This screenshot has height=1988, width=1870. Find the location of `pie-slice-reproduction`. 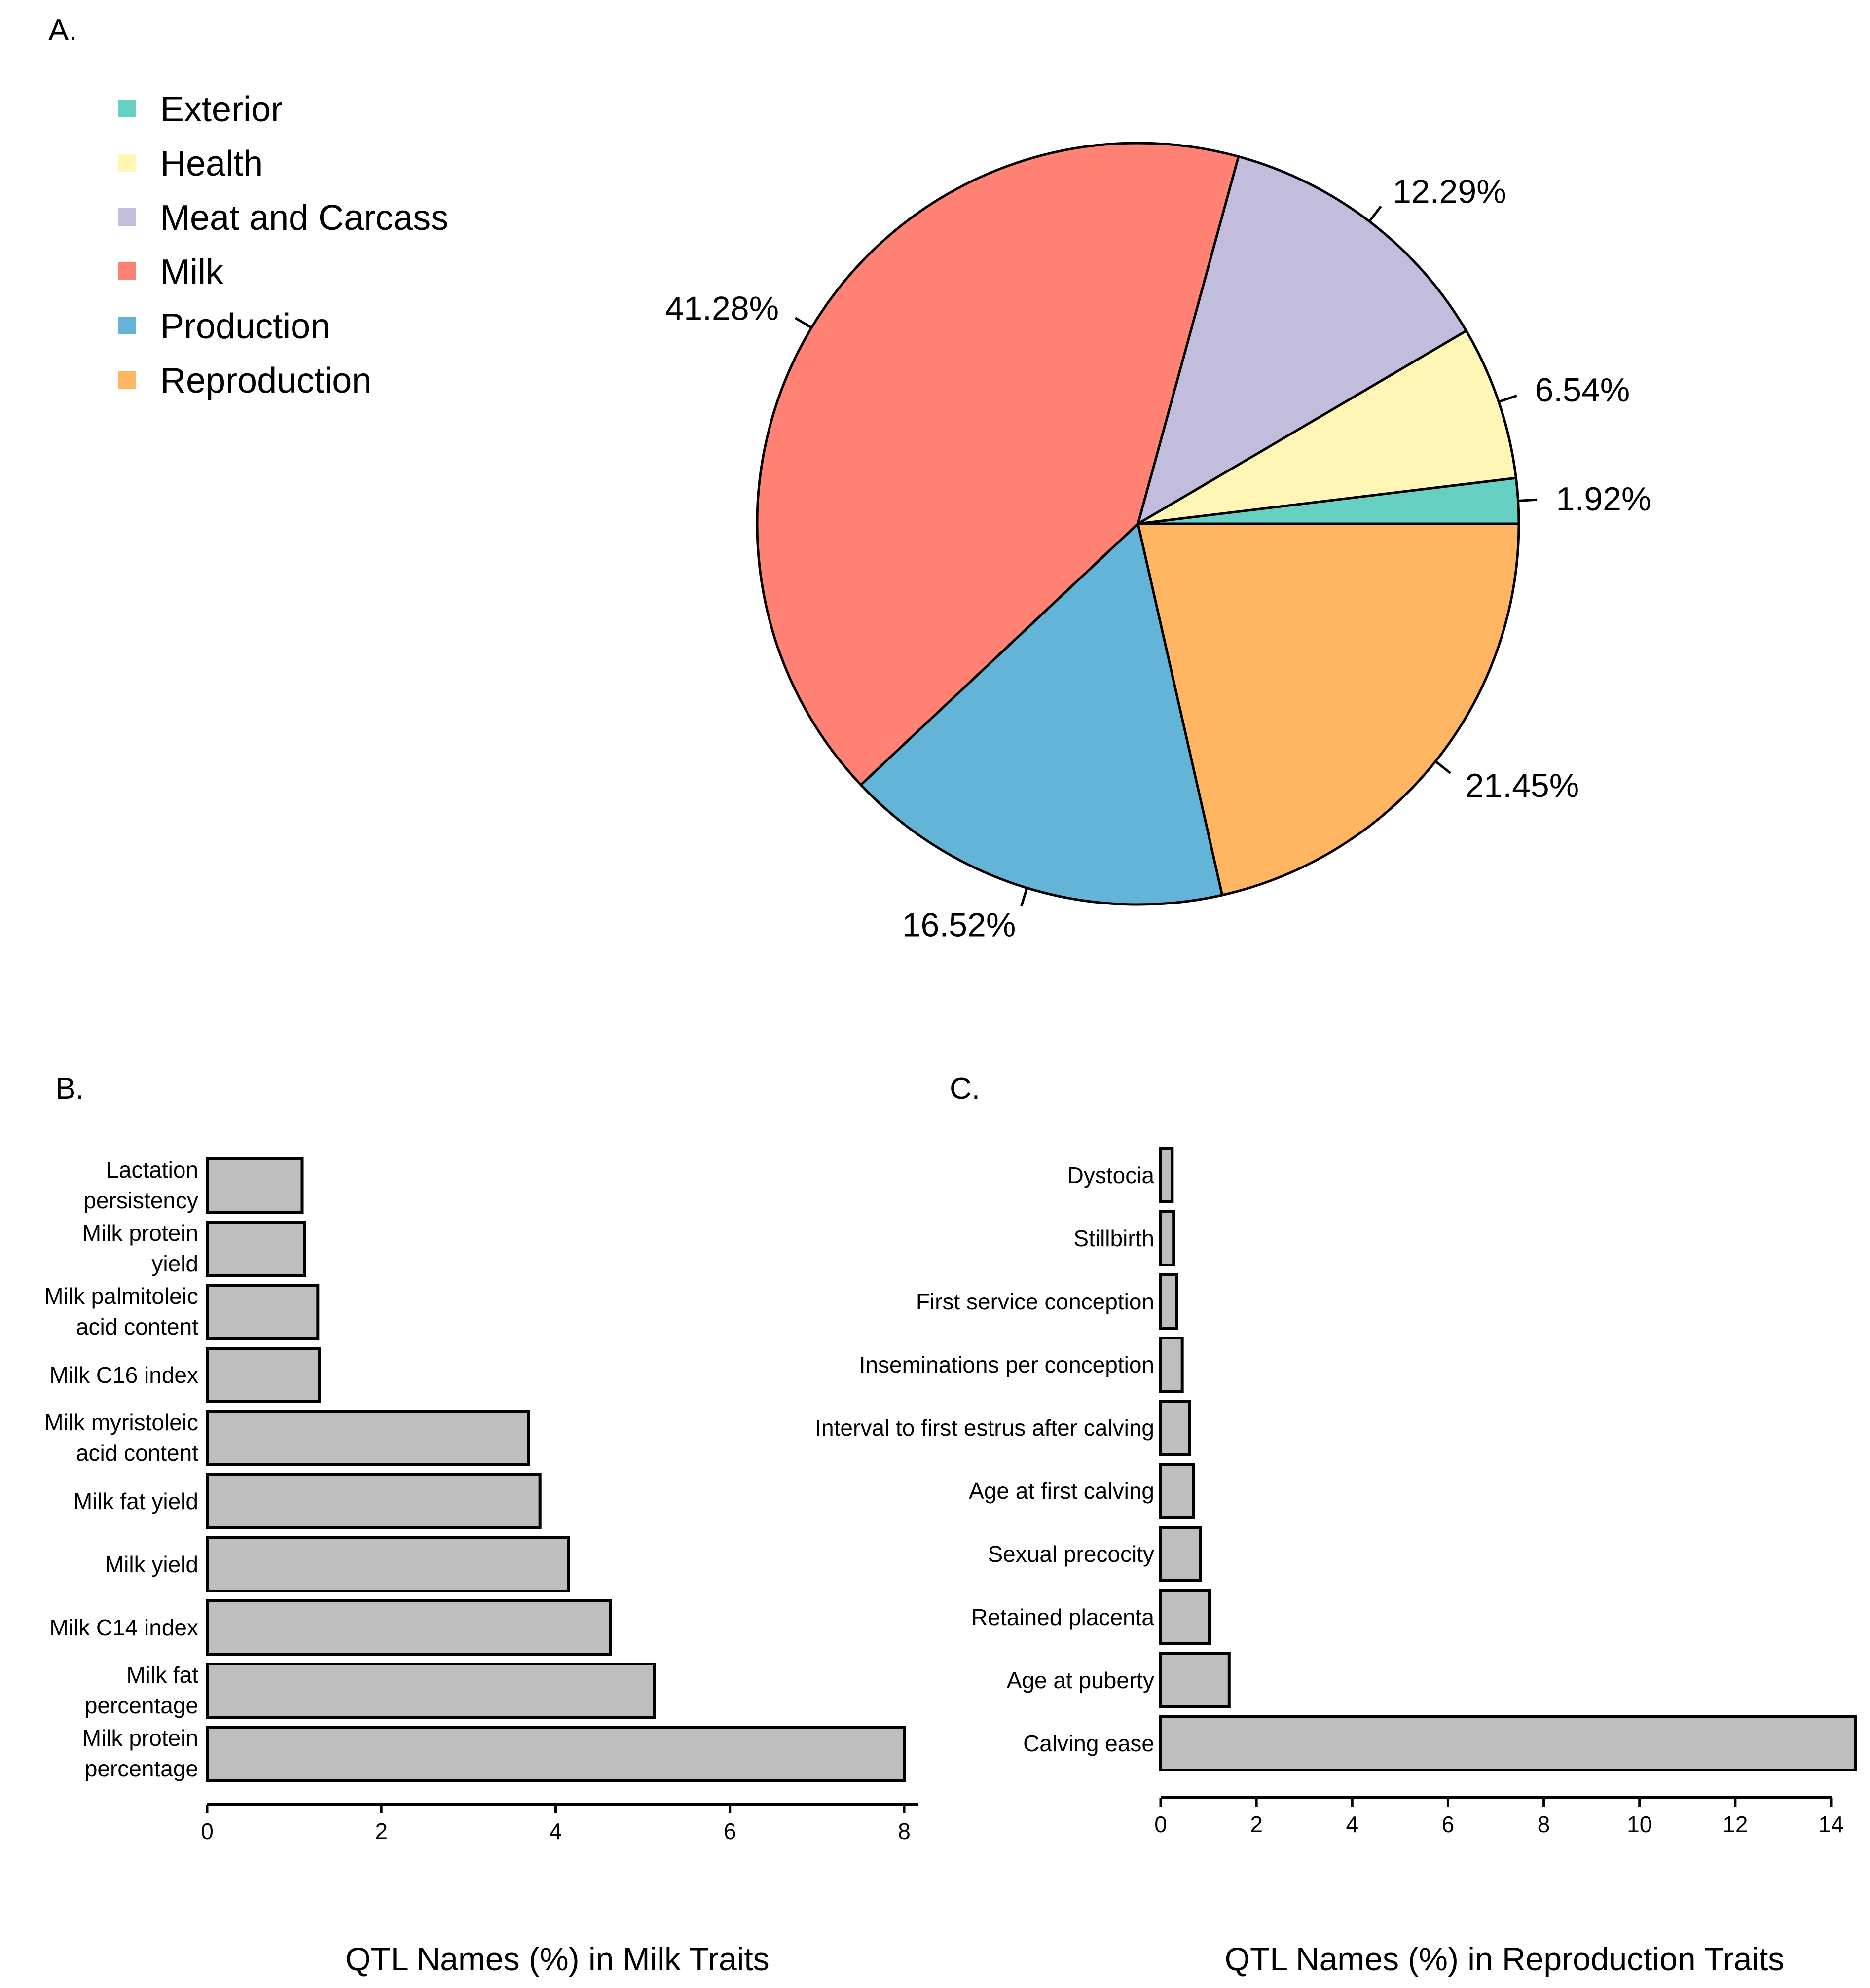

pie-slice-reproduction is located at coordinates (1328, 709).